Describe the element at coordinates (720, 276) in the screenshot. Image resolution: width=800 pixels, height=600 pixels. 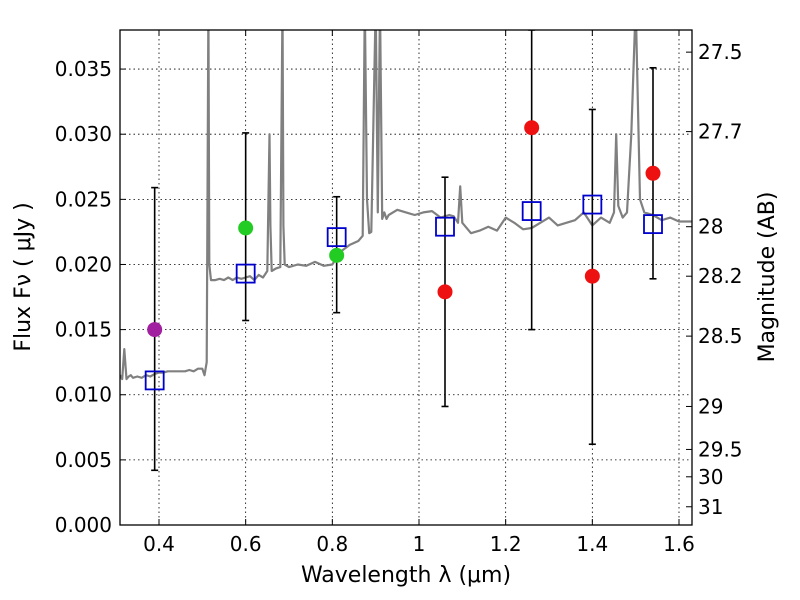
I see `magnitude-tick-label: 28.2` at that location.